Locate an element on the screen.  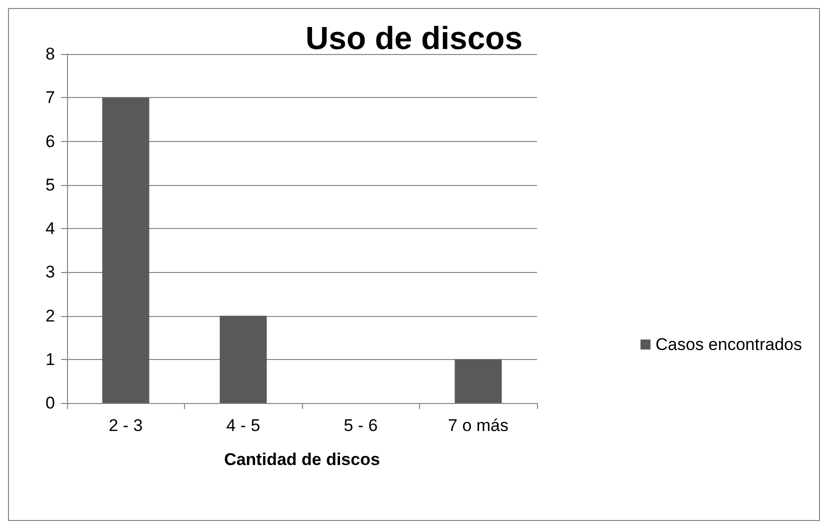
y-tick-label: 2 is located at coordinates (50, 316).